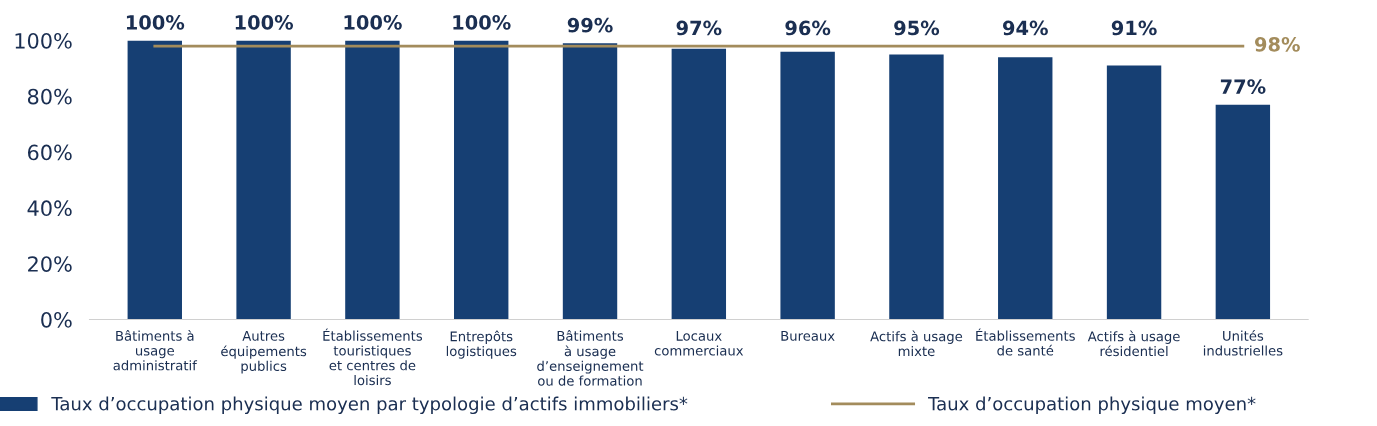 This screenshot has width=1377, height=426. Describe the element at coordinates (50, 264) in the screenshot. I see `y-tick-label: 20%` at that location.